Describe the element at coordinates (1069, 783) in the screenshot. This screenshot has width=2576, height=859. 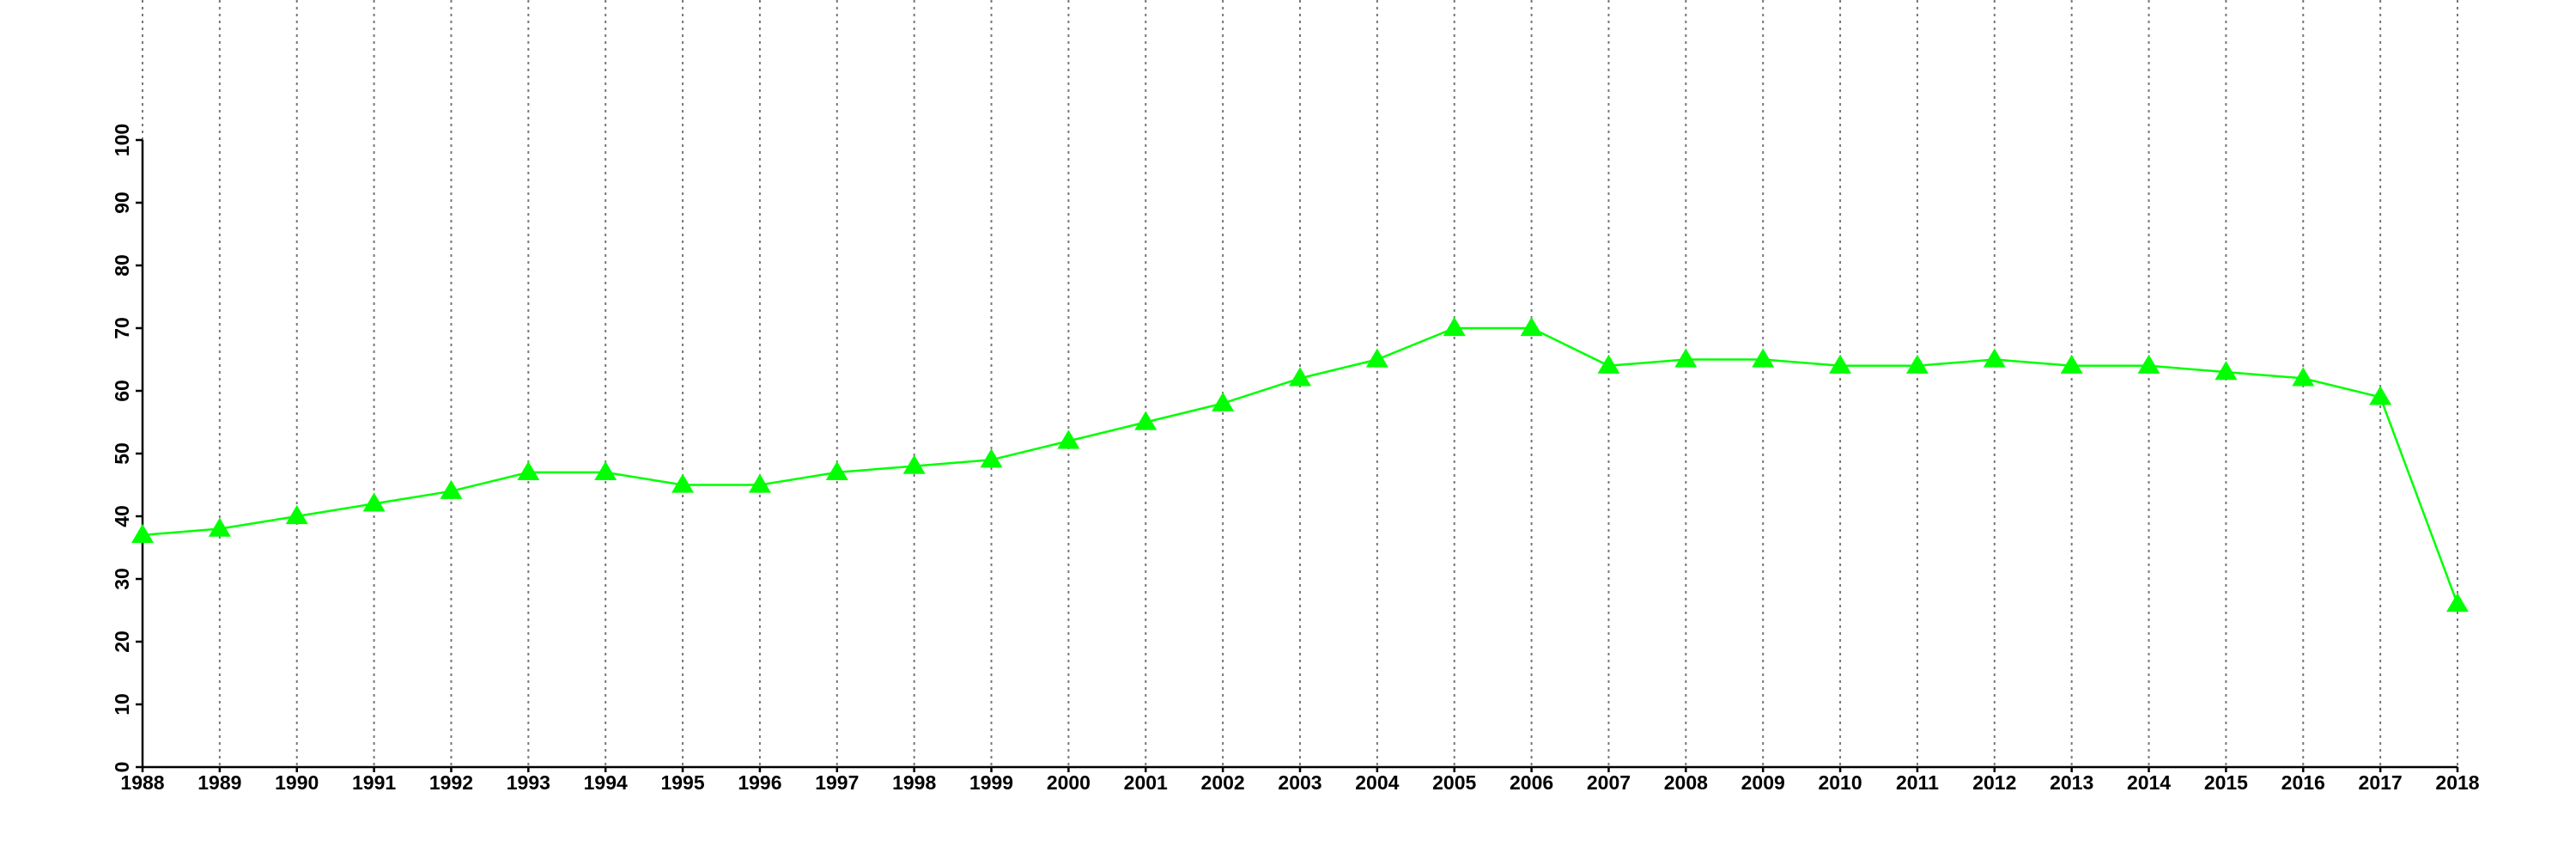
I see `x-tick-label: 2000` at that location.